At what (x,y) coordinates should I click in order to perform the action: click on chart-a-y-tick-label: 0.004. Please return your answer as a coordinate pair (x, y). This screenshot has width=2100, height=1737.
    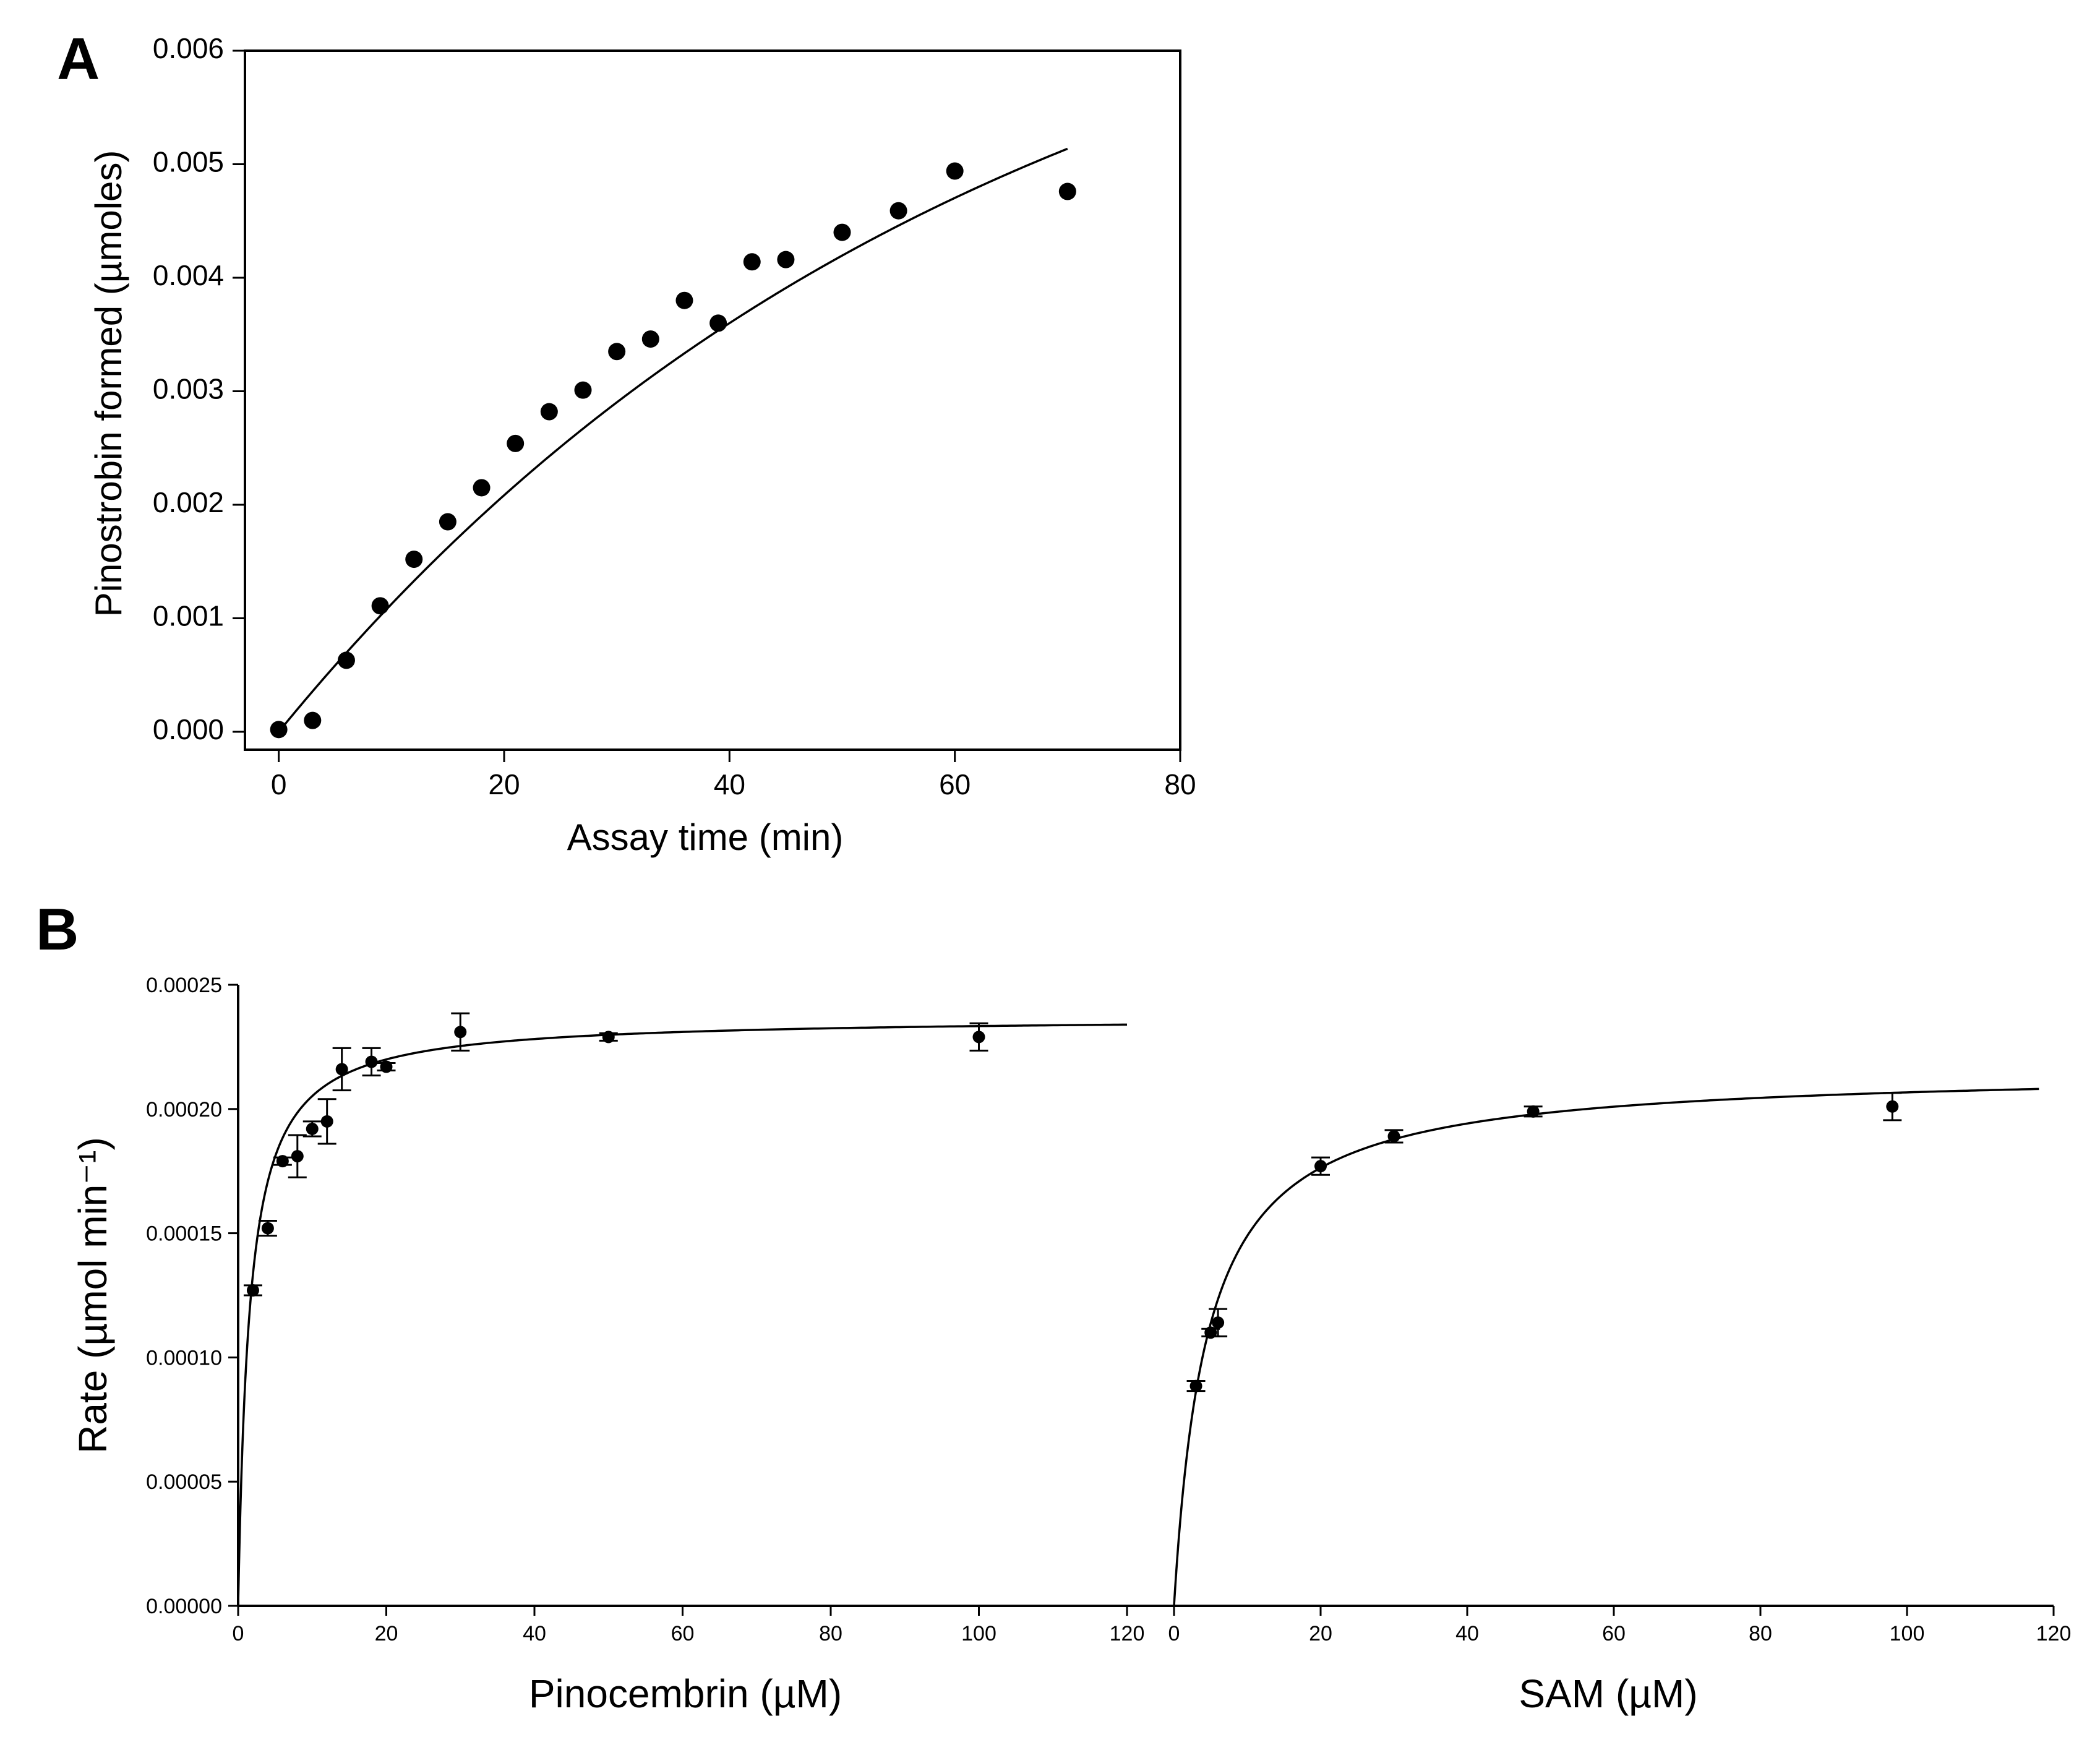
    Looking at the image, I should click on (188, 275).